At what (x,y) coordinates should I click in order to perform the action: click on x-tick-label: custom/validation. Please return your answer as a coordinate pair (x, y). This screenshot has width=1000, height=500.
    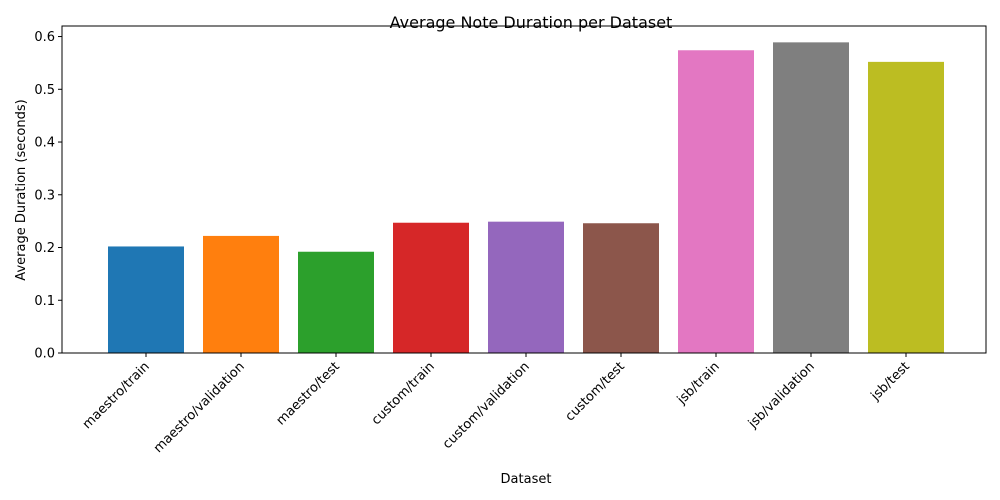
    Looking at the image, I should click on (486, 405).